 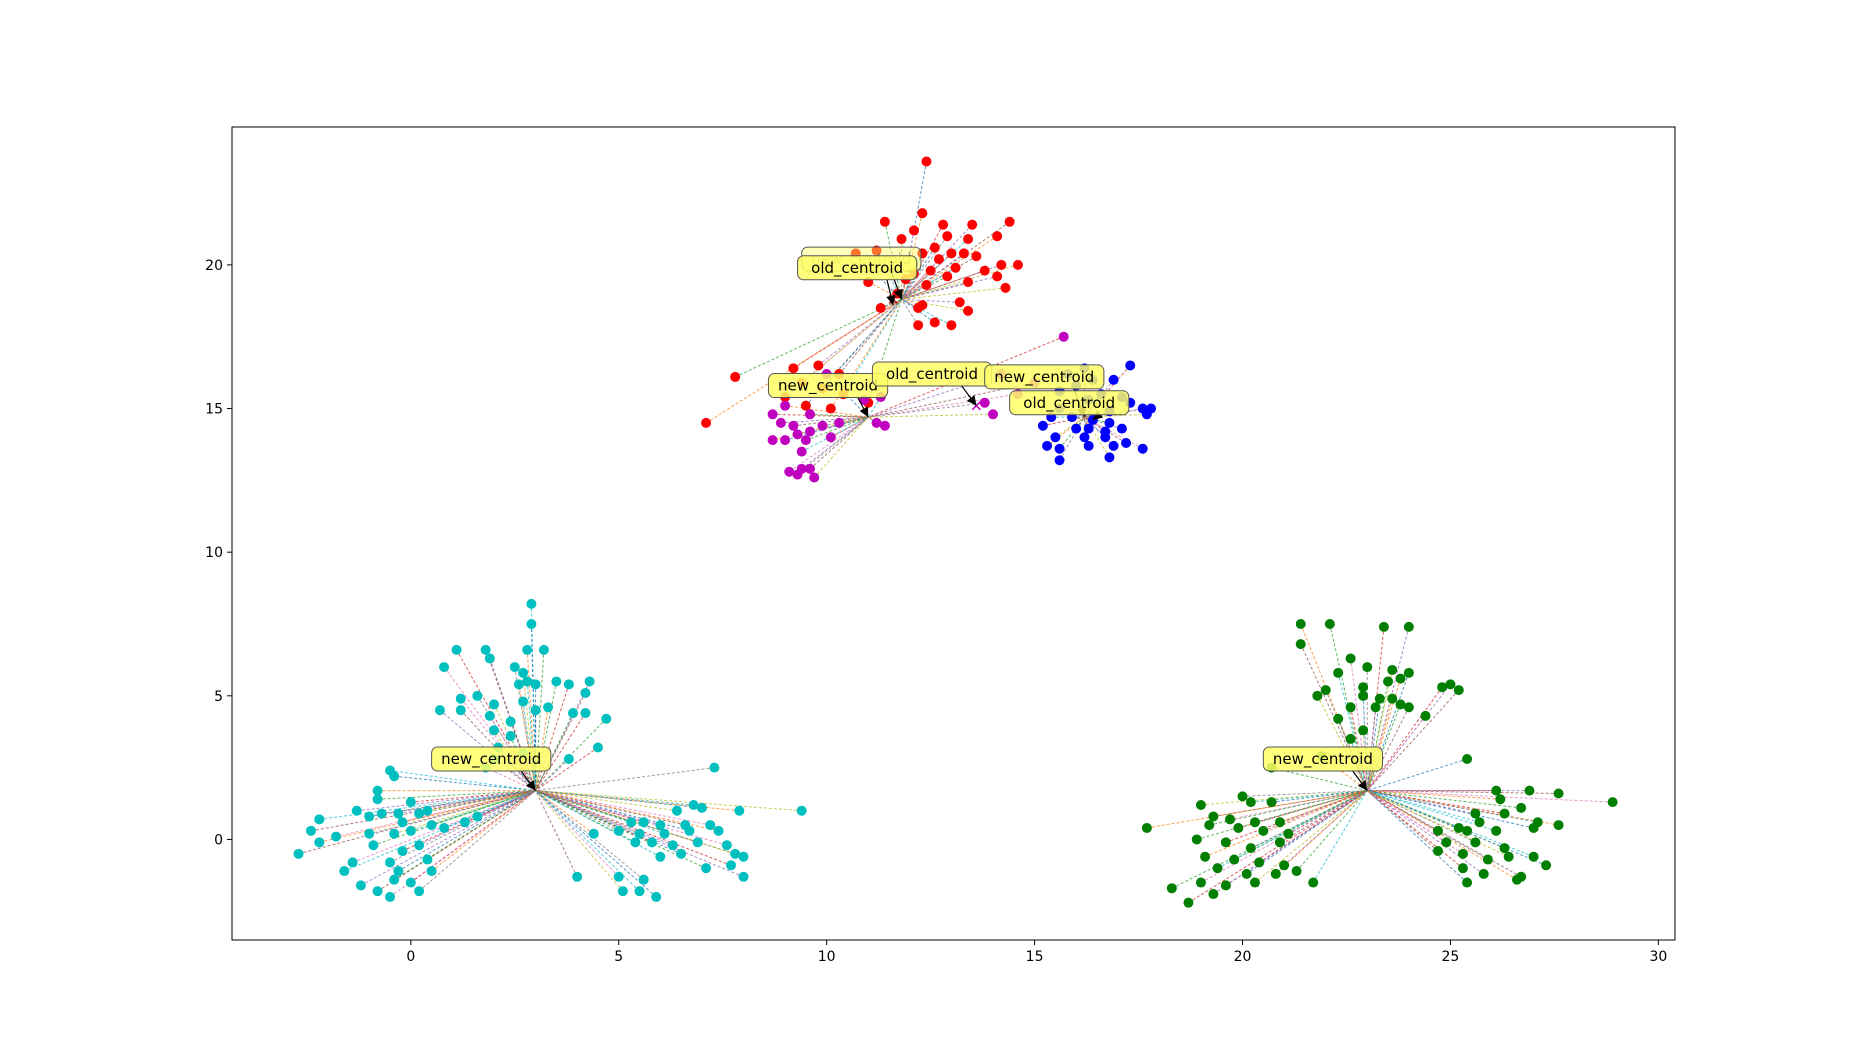 I want to click on annotation-label: old_centroid, so click(x=857, y=268).